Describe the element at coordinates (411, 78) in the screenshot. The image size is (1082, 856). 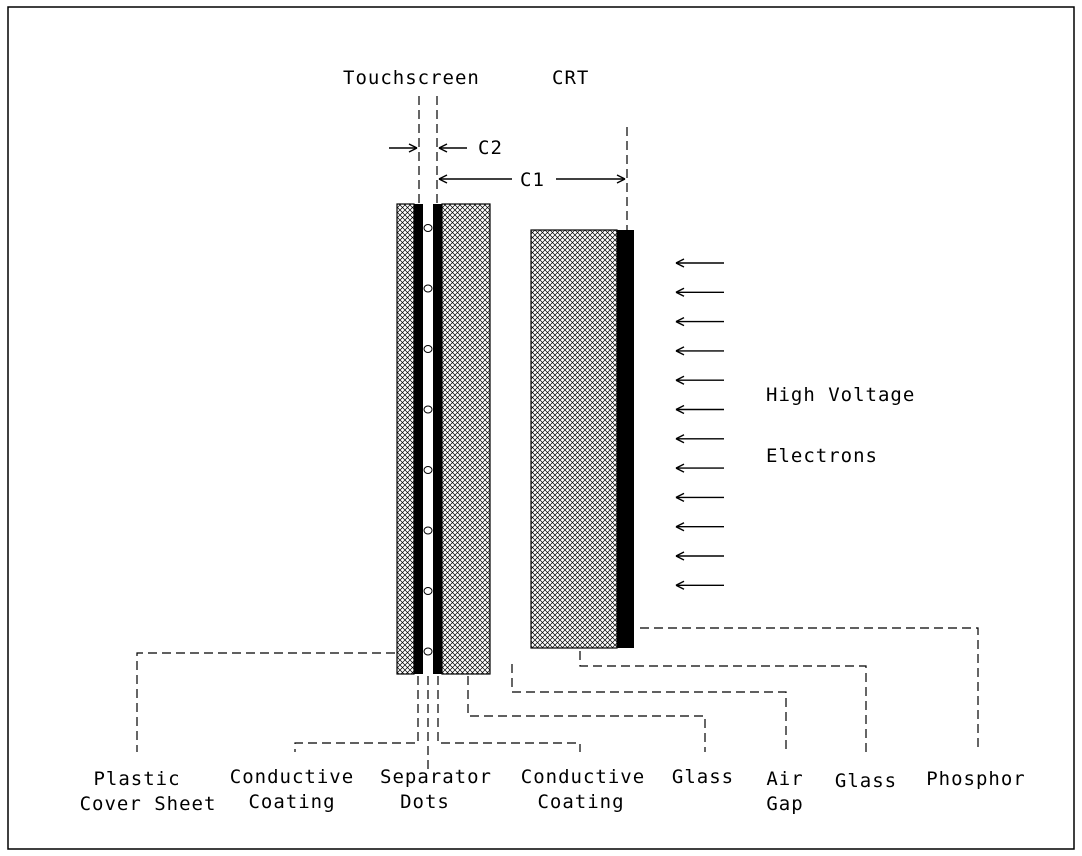
I see `touchscreen-label: Touchscreen` at that location.